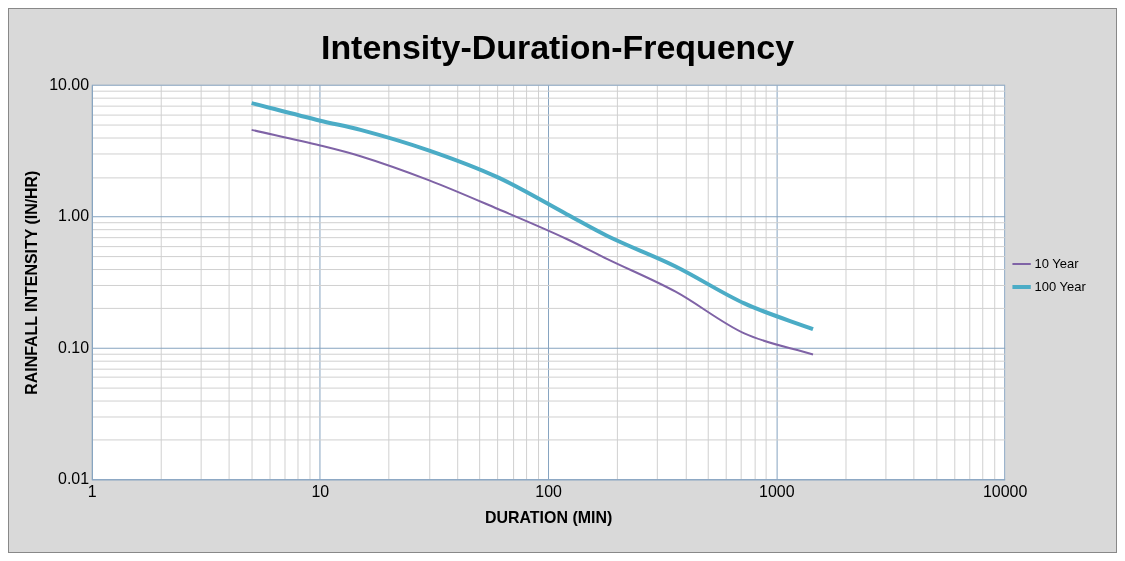  What do you see at coordinates (777, 491) in the screenshot?
I see `x-tick-label: 1000` at bounding box center [777, 491].